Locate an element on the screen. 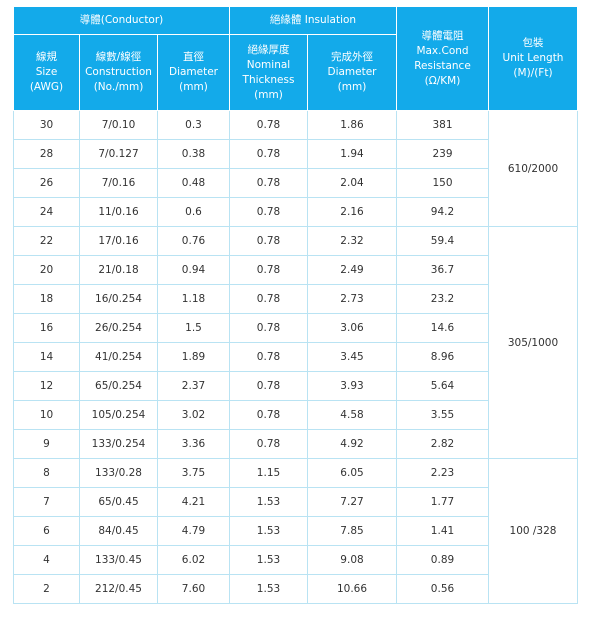 The image size is (597, 617). resistance-cell: 36.7 is located at coordinates (442, 270).